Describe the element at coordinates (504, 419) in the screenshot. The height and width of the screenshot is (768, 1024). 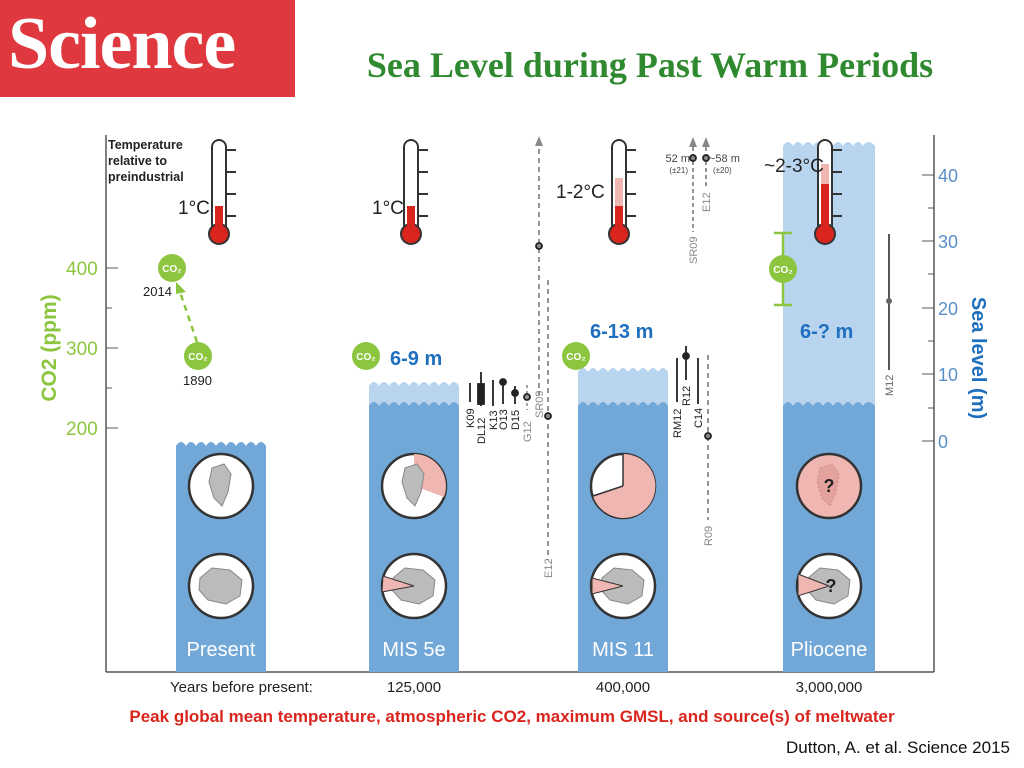
I see `svg-text: O13` at that location.